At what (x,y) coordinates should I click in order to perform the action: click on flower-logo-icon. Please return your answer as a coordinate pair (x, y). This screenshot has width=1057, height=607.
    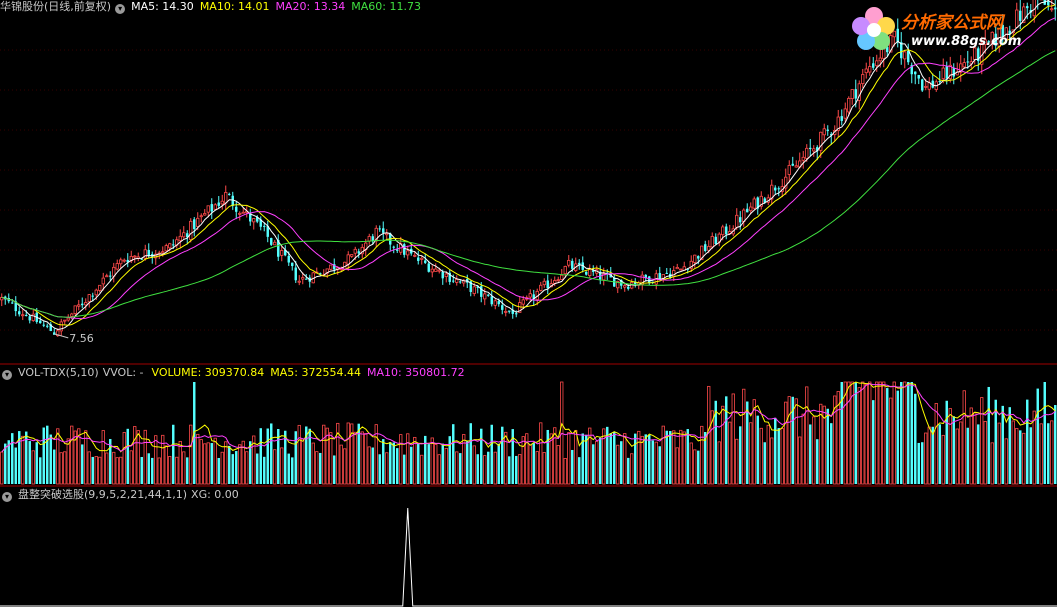
    Looking at the image, I should click on (873, 28).